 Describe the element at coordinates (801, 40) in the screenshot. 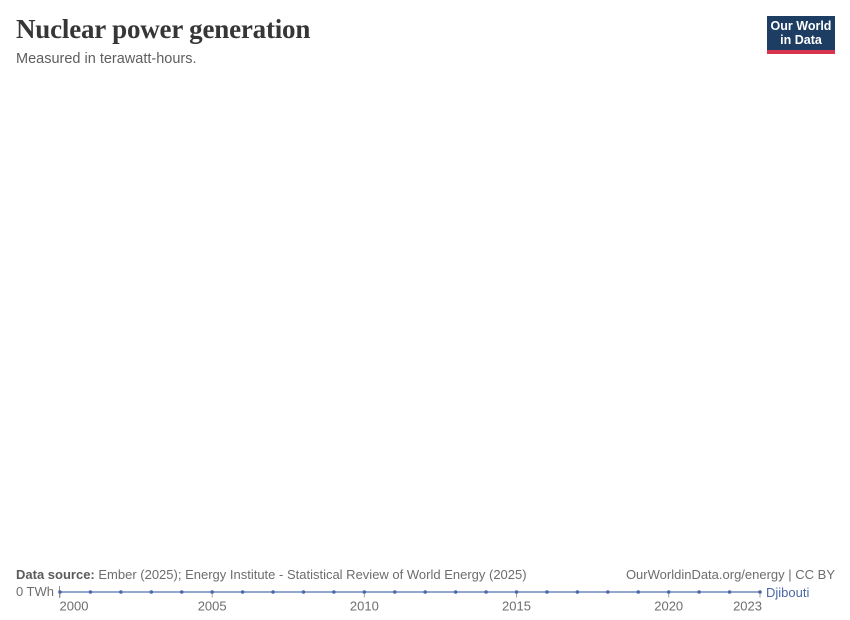

I see `owid-logo-line2: in Data` at that location.